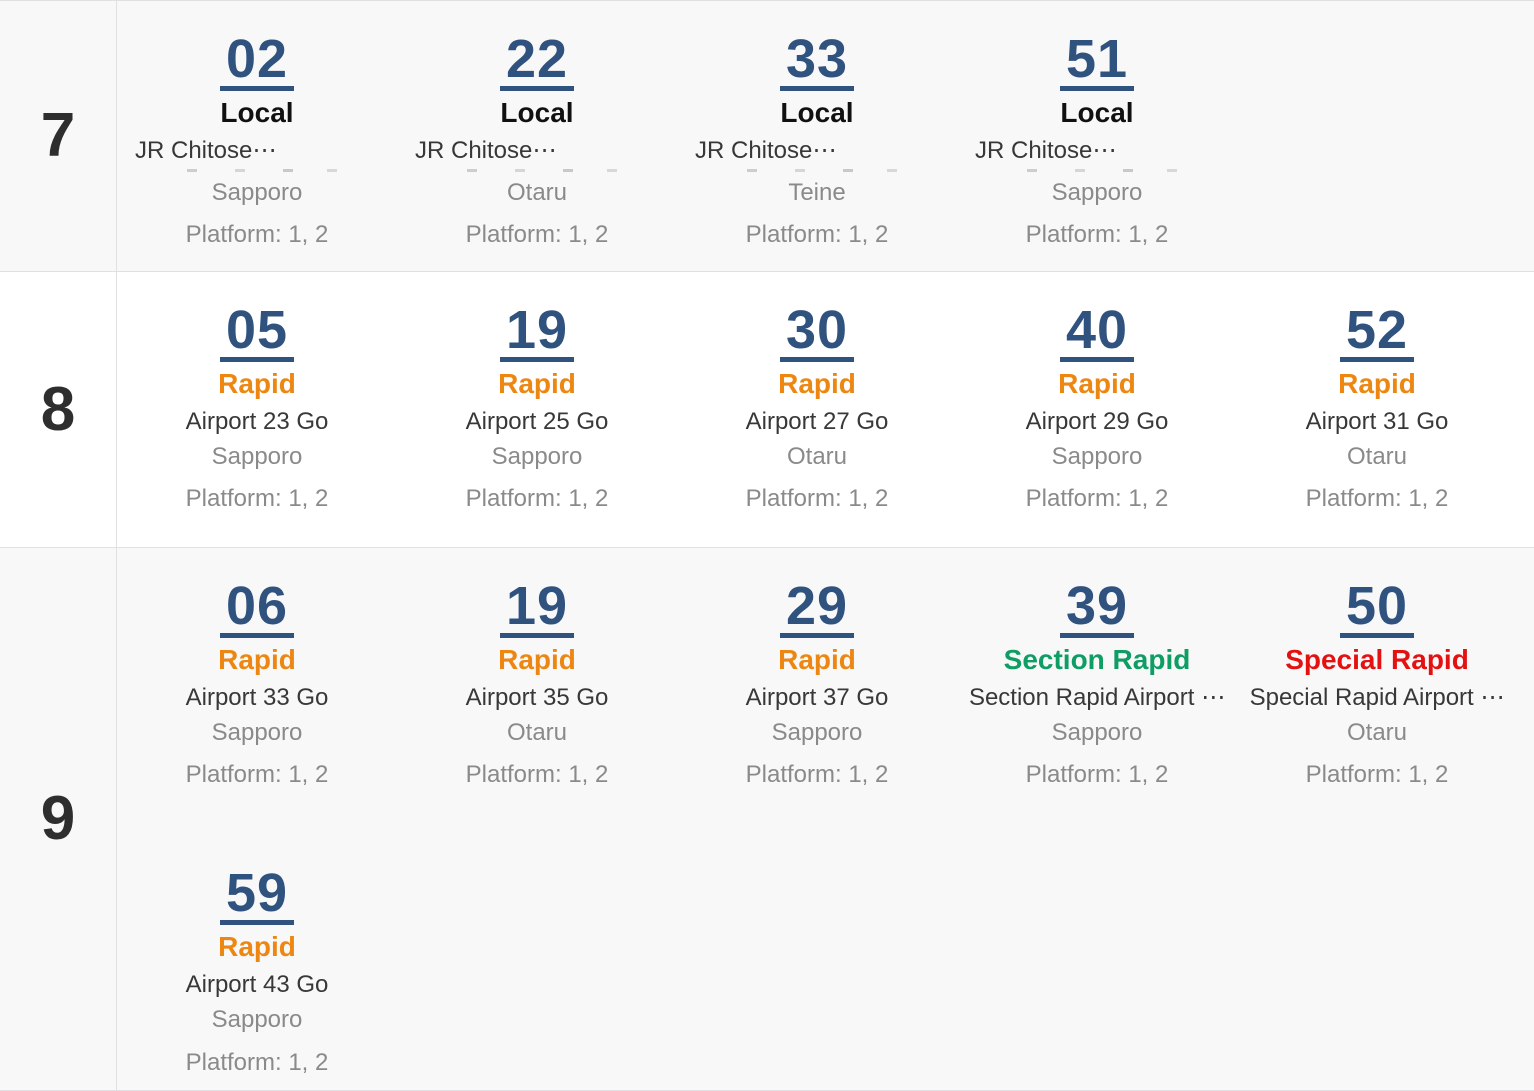 Image resolution: width=1534 pixels, height=1091 pixels. Describe the element at coordinates (1377, 697) in the screenshot. I see `train-name: Special Rapid Airport ⋯` at that location.